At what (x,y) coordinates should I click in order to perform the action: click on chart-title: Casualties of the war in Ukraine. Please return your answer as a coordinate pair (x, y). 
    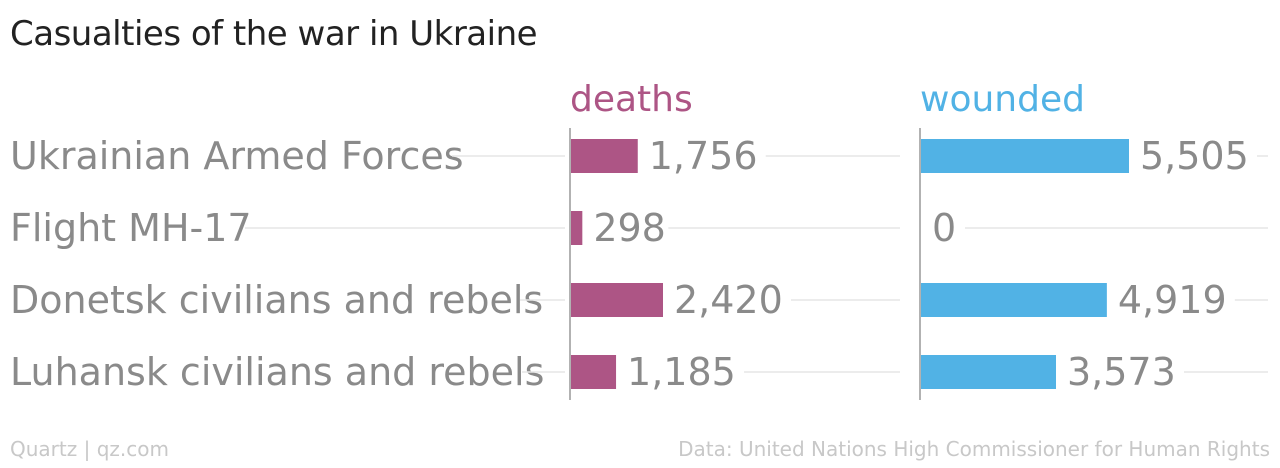
    Looking at the image, I should click on (274, 34).